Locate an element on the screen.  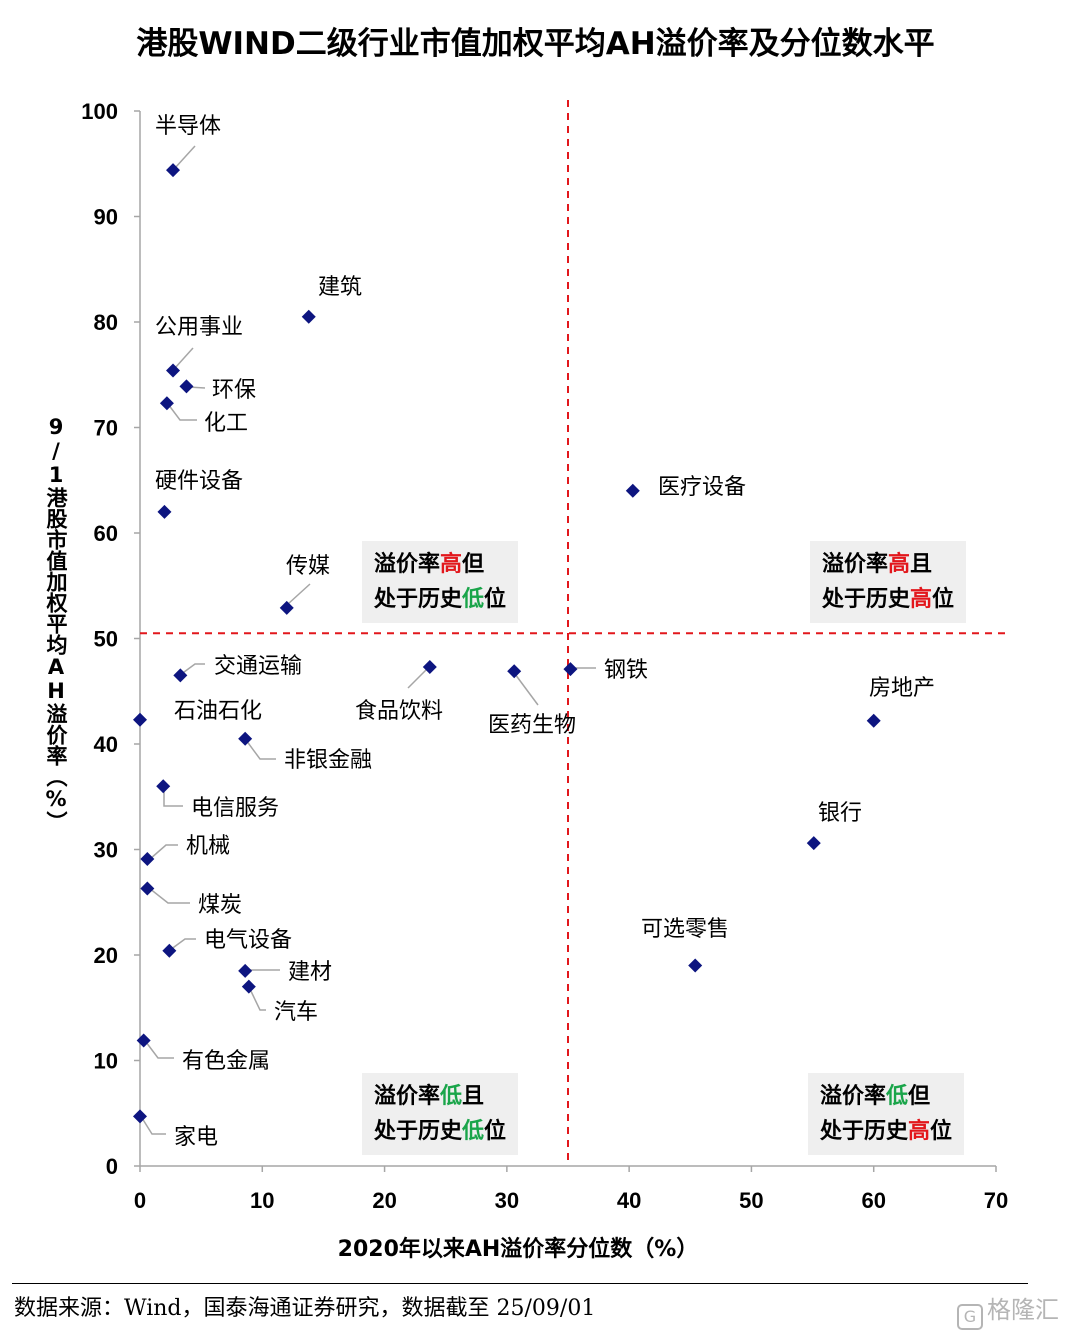
y-tick-label: 10 is located at coordinates (106, 1061).